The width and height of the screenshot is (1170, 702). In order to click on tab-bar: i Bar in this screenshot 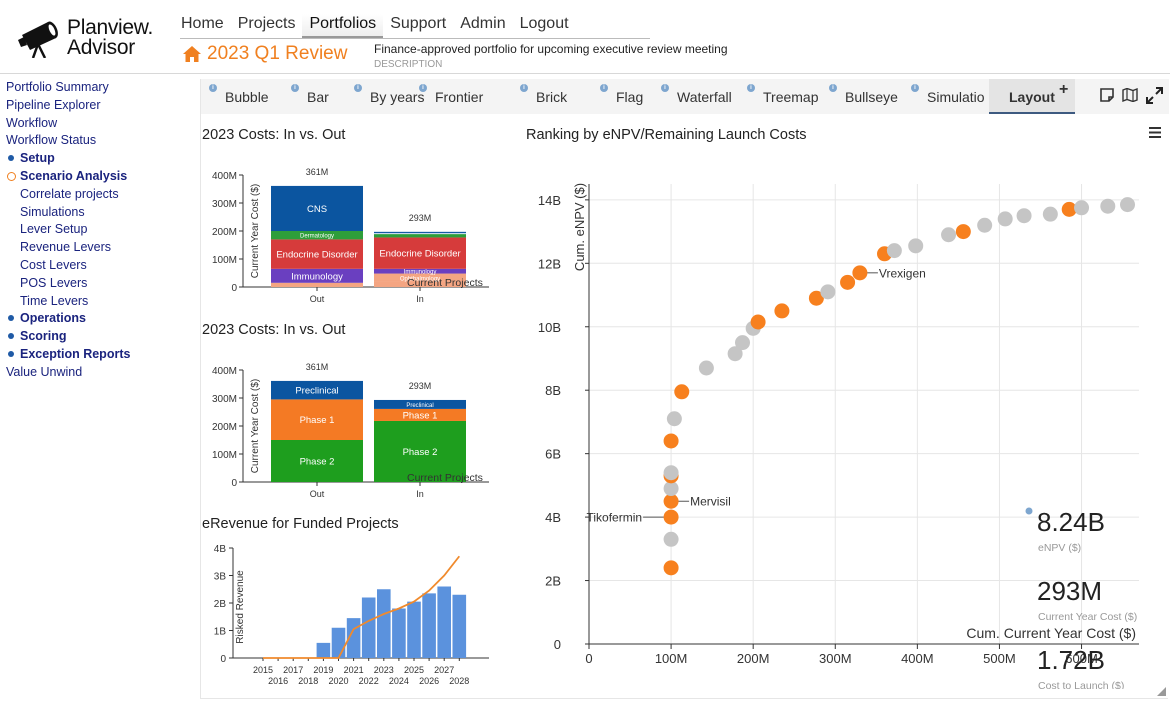, I will do `click(316, 96)`.